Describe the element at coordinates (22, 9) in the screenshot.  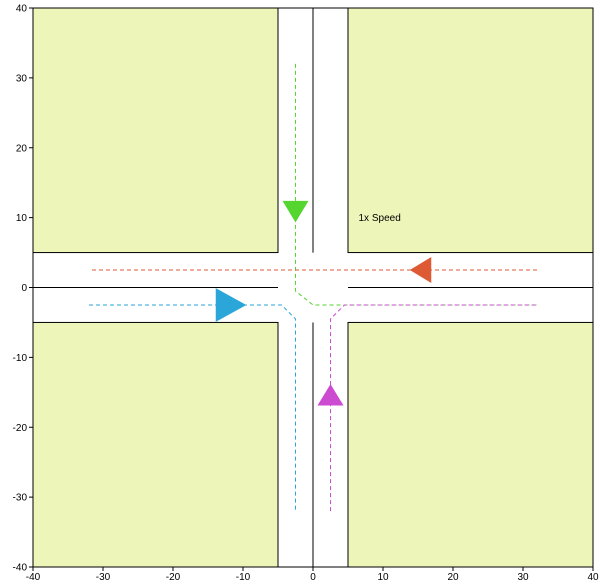
I see `y-tick-label: 40` at that location.